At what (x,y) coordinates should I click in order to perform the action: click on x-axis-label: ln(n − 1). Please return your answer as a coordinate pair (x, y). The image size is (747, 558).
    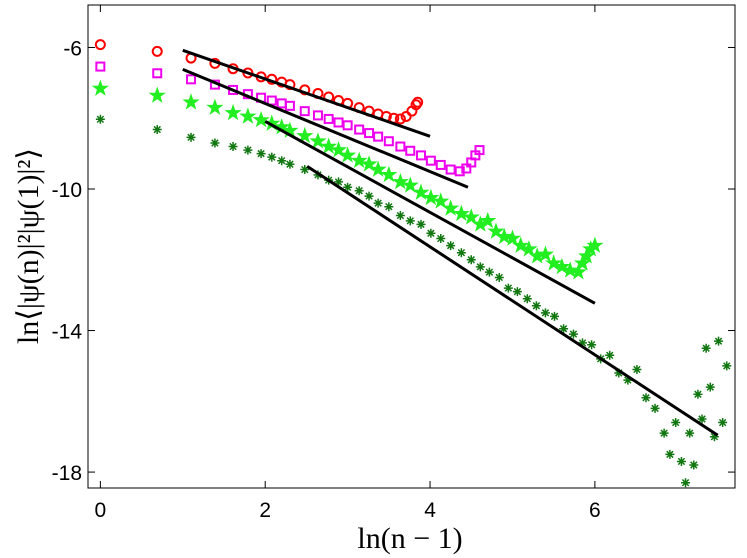
    Looking at the image, I should click on (409, 538).